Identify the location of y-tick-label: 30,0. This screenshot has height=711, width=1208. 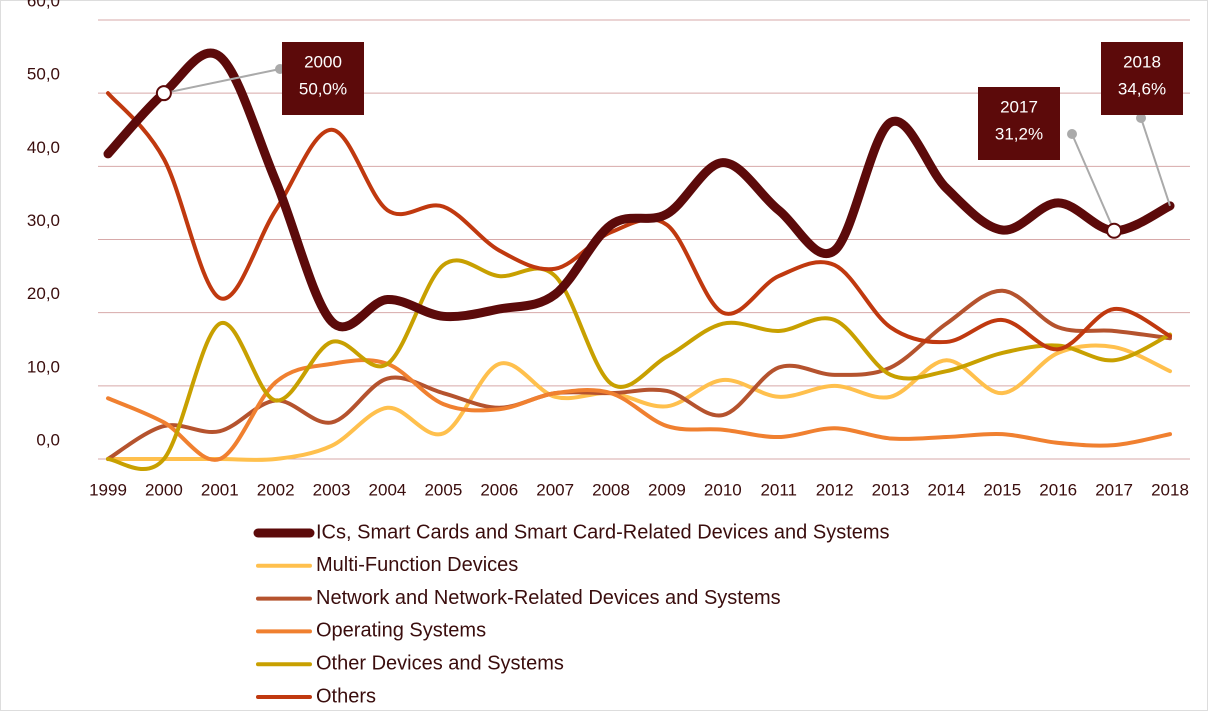
(43, 220).